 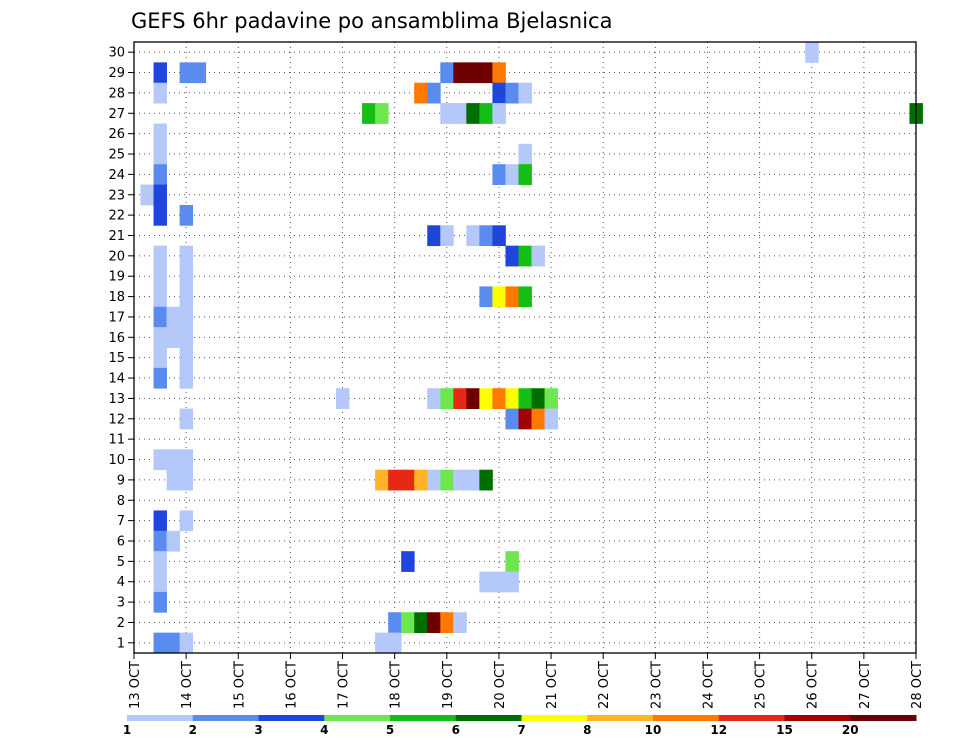 I want to click on y-tick-label: 6, so click(x=121, y=541).